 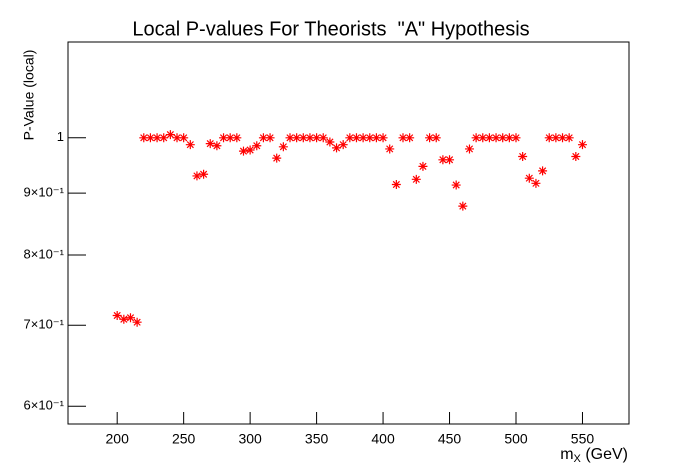 I want to click on x-label-sub: X, so click(x=578, y=459).